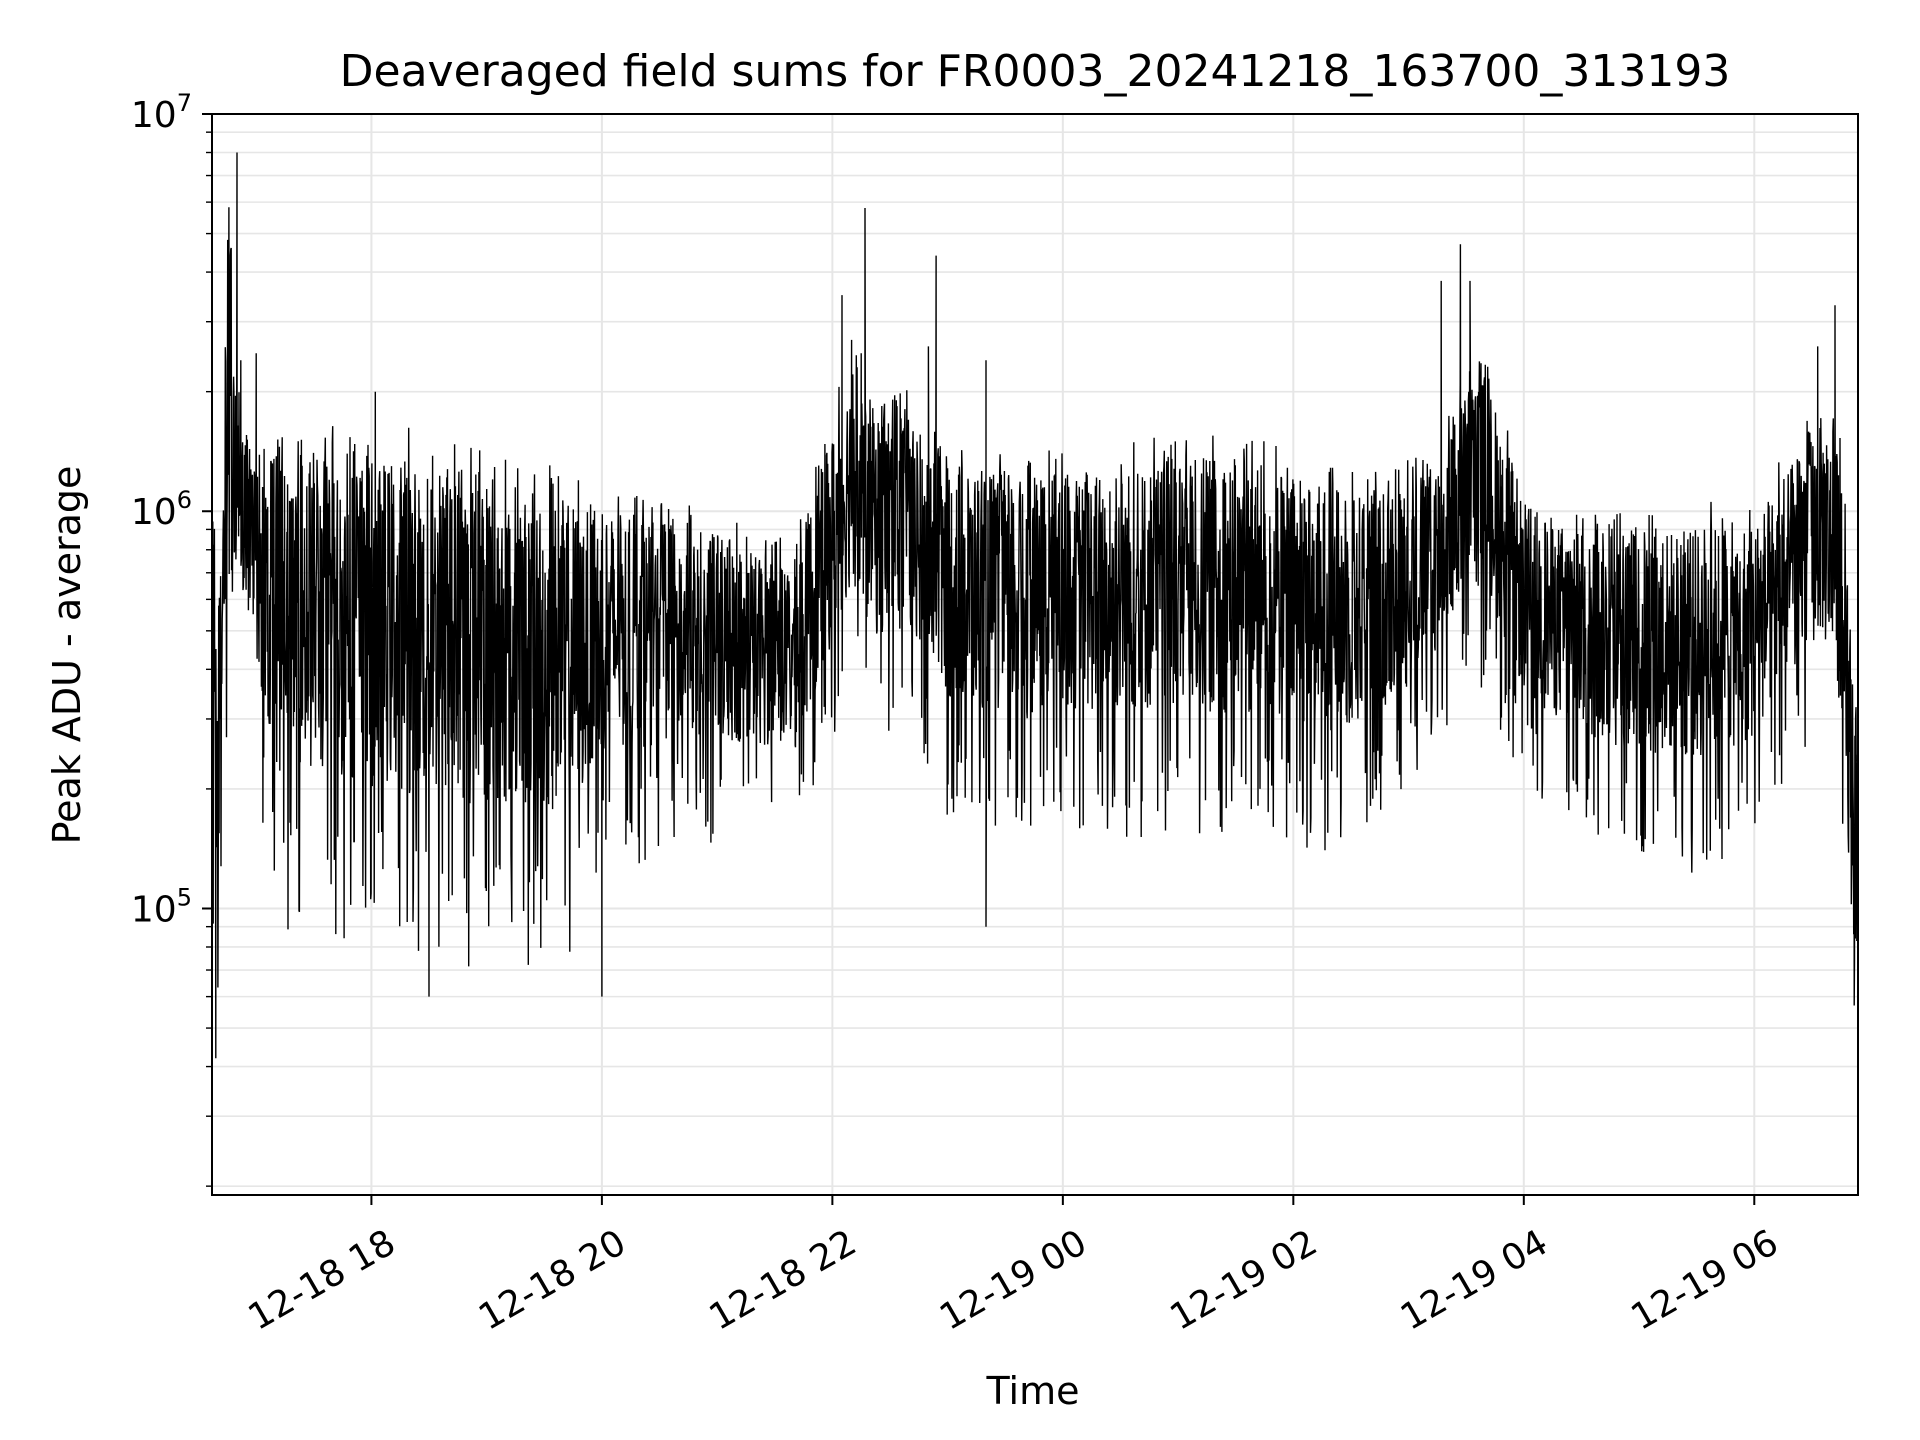 The image size is (1920, 1440). Describe the element at coordinates (161, 112) in the screenshot. I see `y-tick-label: 10⁷` at that location.